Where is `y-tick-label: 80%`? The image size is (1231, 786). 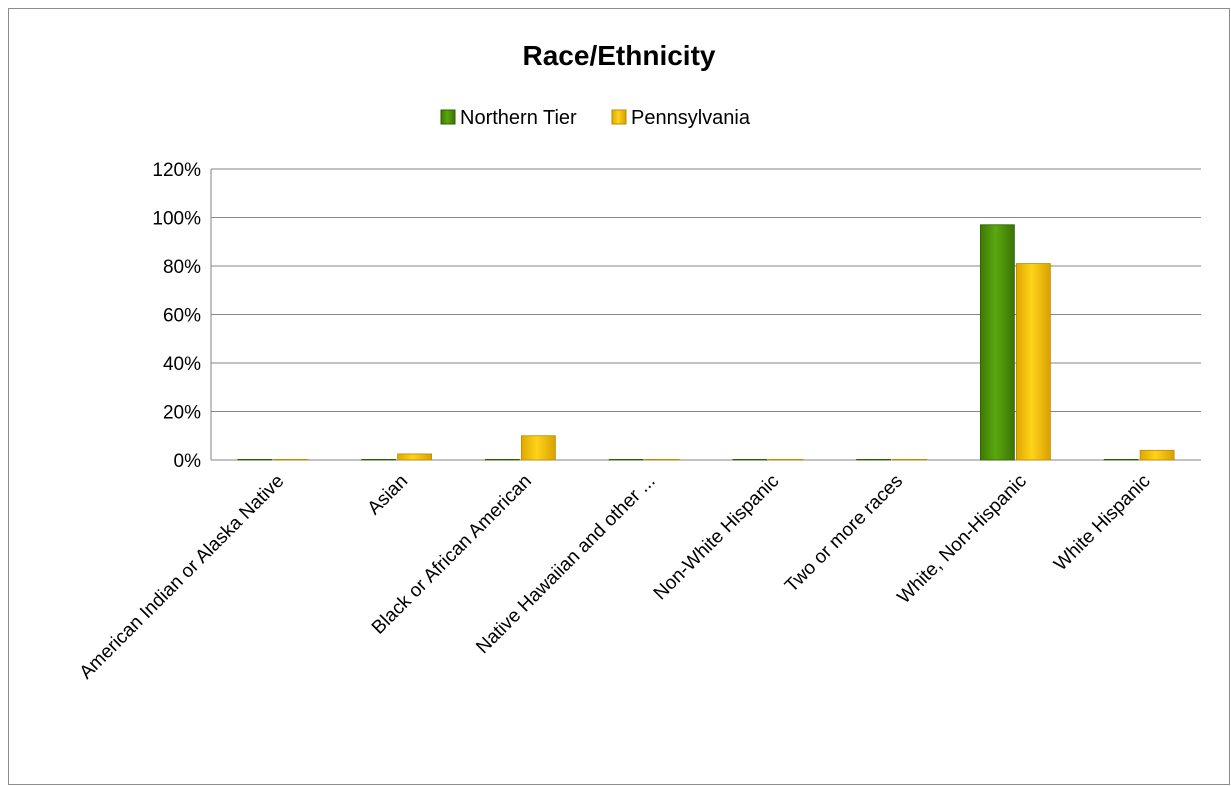 y-tick-label: 80% is located at coordinates (182, 267).